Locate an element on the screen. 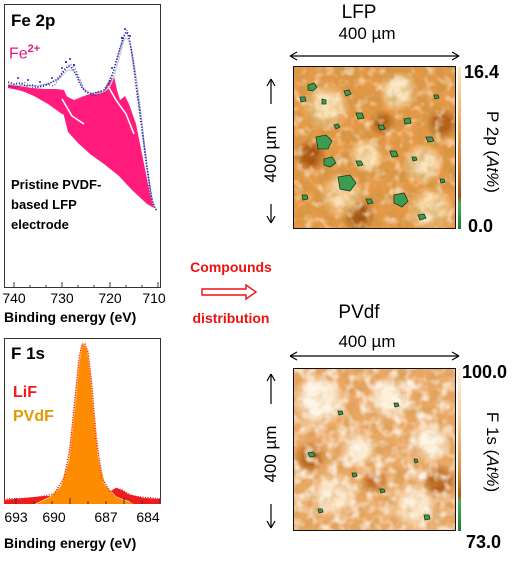 This screenshot has width=519, height=562. pvdf-map-title: PVdf is located at coordinates (359, 312).